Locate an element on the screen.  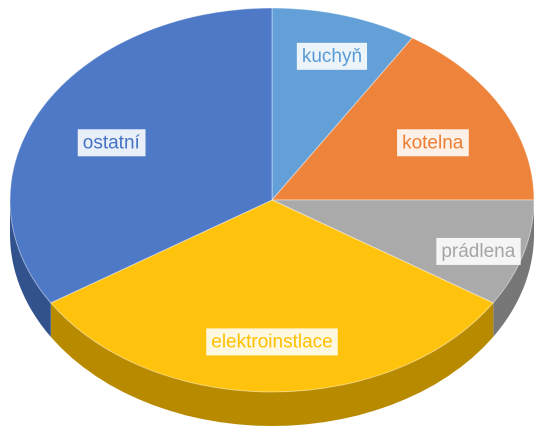
data-label: ostatní is located at coordinates (112, 142).